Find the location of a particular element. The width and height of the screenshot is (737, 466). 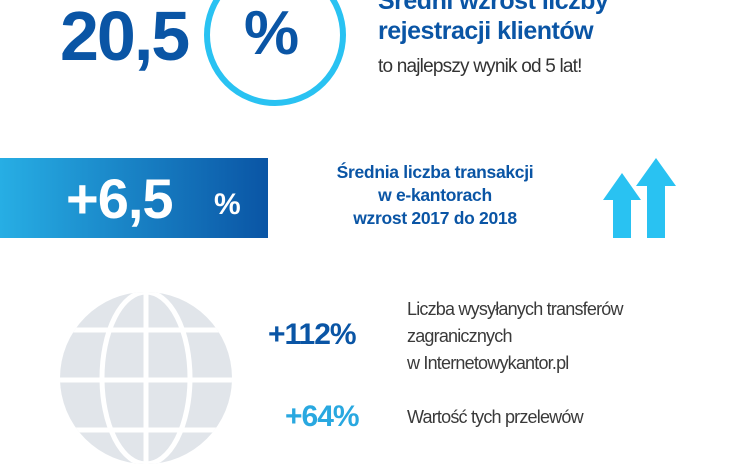

globe-icon is located at coordinates (146, 378).